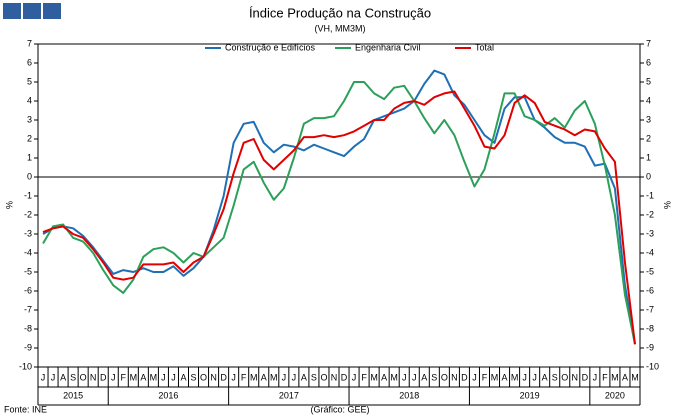  Describe the element at coordinates (28, 347) in the screenshot. I see `y-tick-label: -9` at that location.